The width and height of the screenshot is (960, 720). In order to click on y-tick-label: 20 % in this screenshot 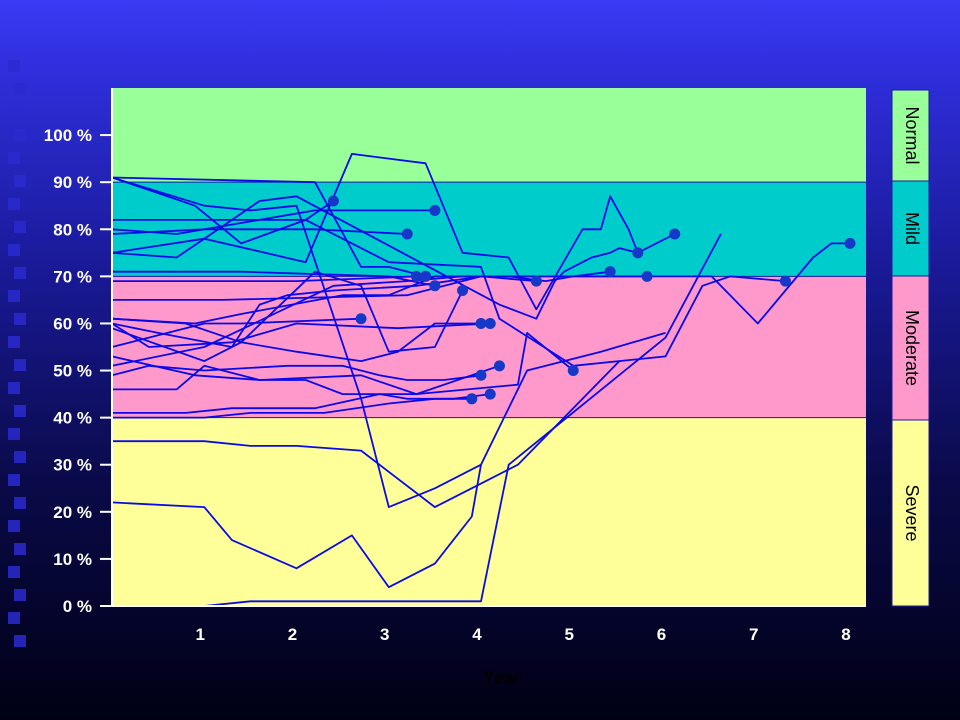, I will do `click(72, 512)`.